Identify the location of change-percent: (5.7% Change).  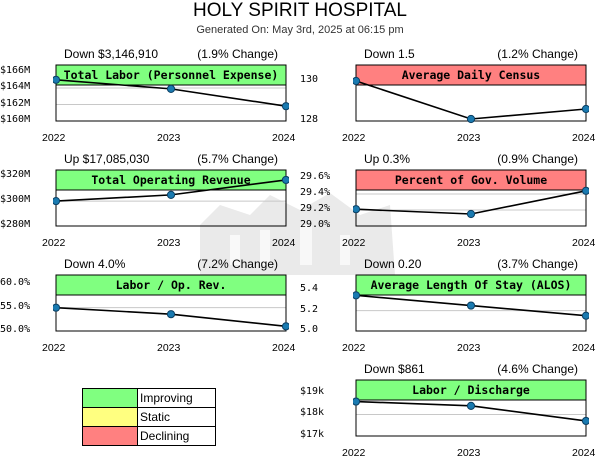
(237, 159).